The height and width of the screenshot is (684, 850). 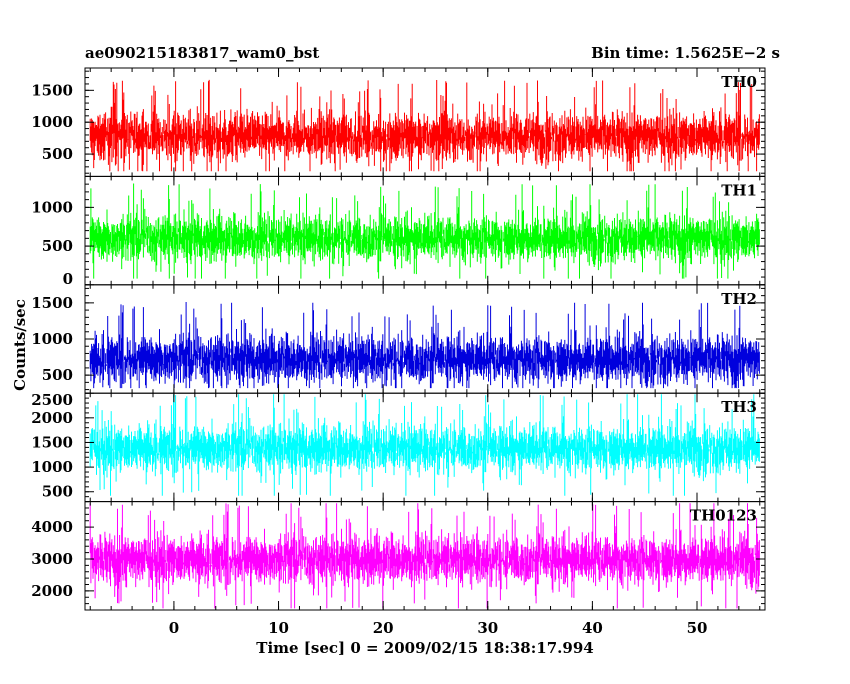 What do you see at coordinates (52, 400) in the screenshot?
I see `y-tick-label-th3-2500: 2500` at bounding box center [52, 400].